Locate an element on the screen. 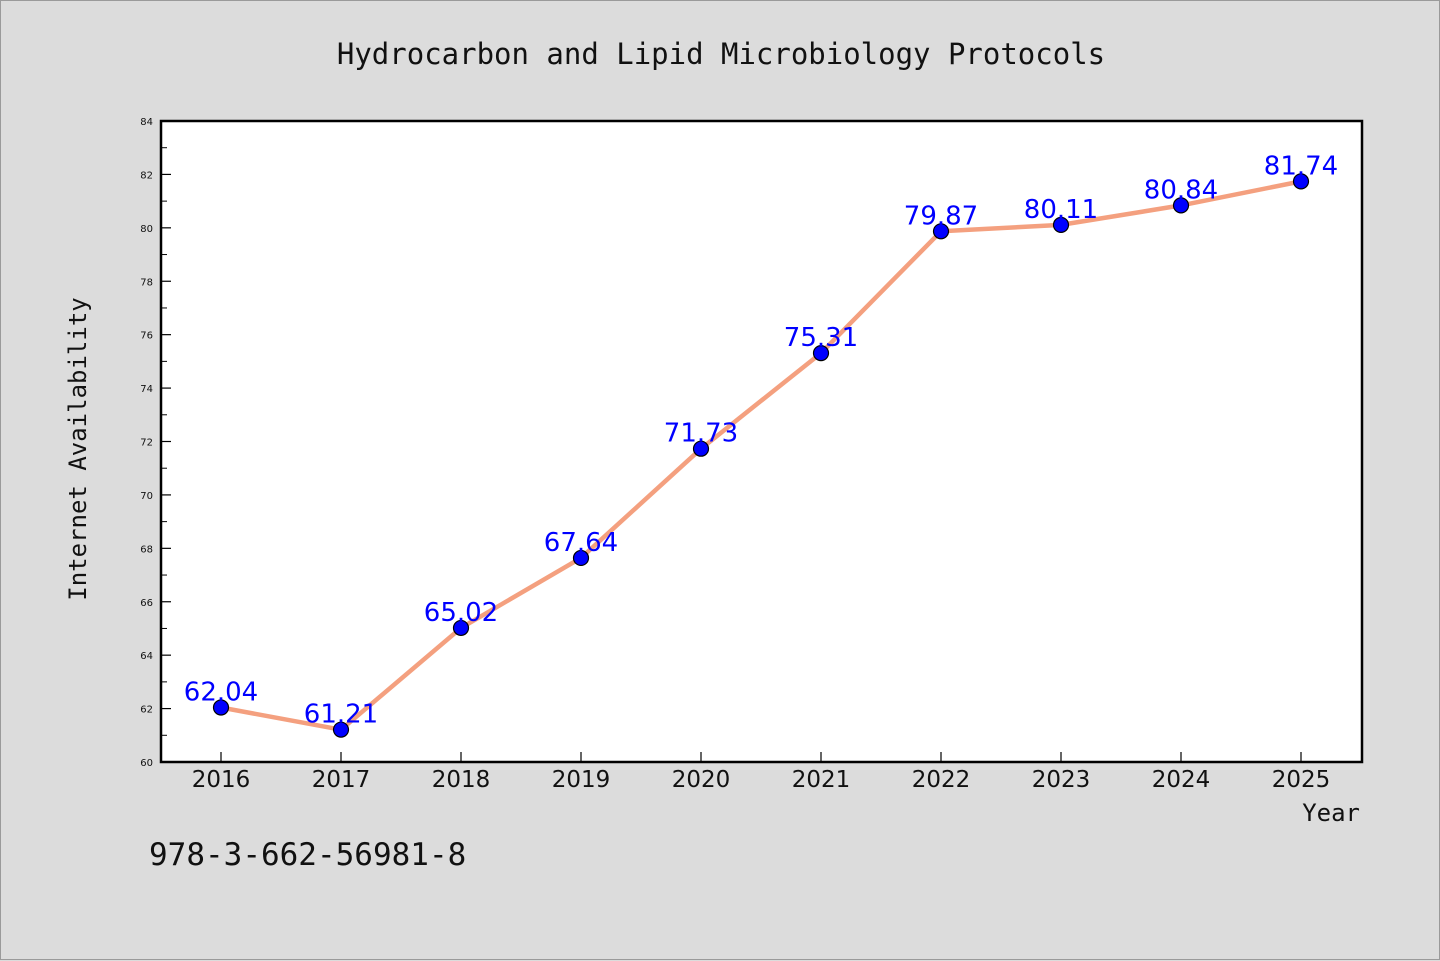 This screenshot has width=1440, height=961. x-tick-label: 2025 is located at coordinates (1301, 780).